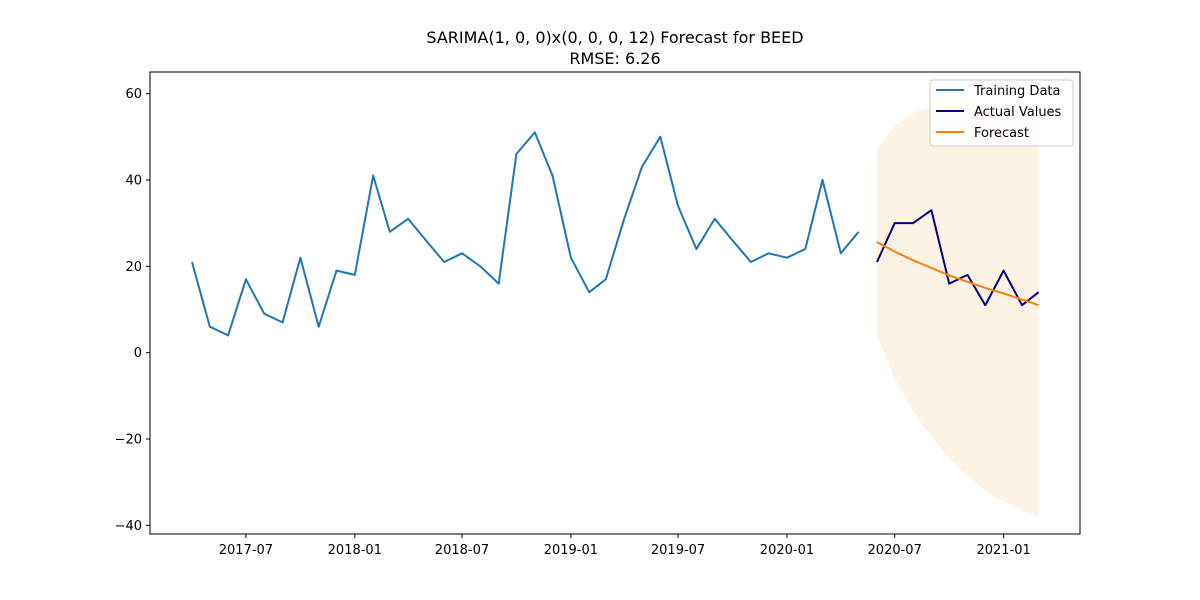  I want to click on x-tick-label: 2018-07, so click(462, 550).